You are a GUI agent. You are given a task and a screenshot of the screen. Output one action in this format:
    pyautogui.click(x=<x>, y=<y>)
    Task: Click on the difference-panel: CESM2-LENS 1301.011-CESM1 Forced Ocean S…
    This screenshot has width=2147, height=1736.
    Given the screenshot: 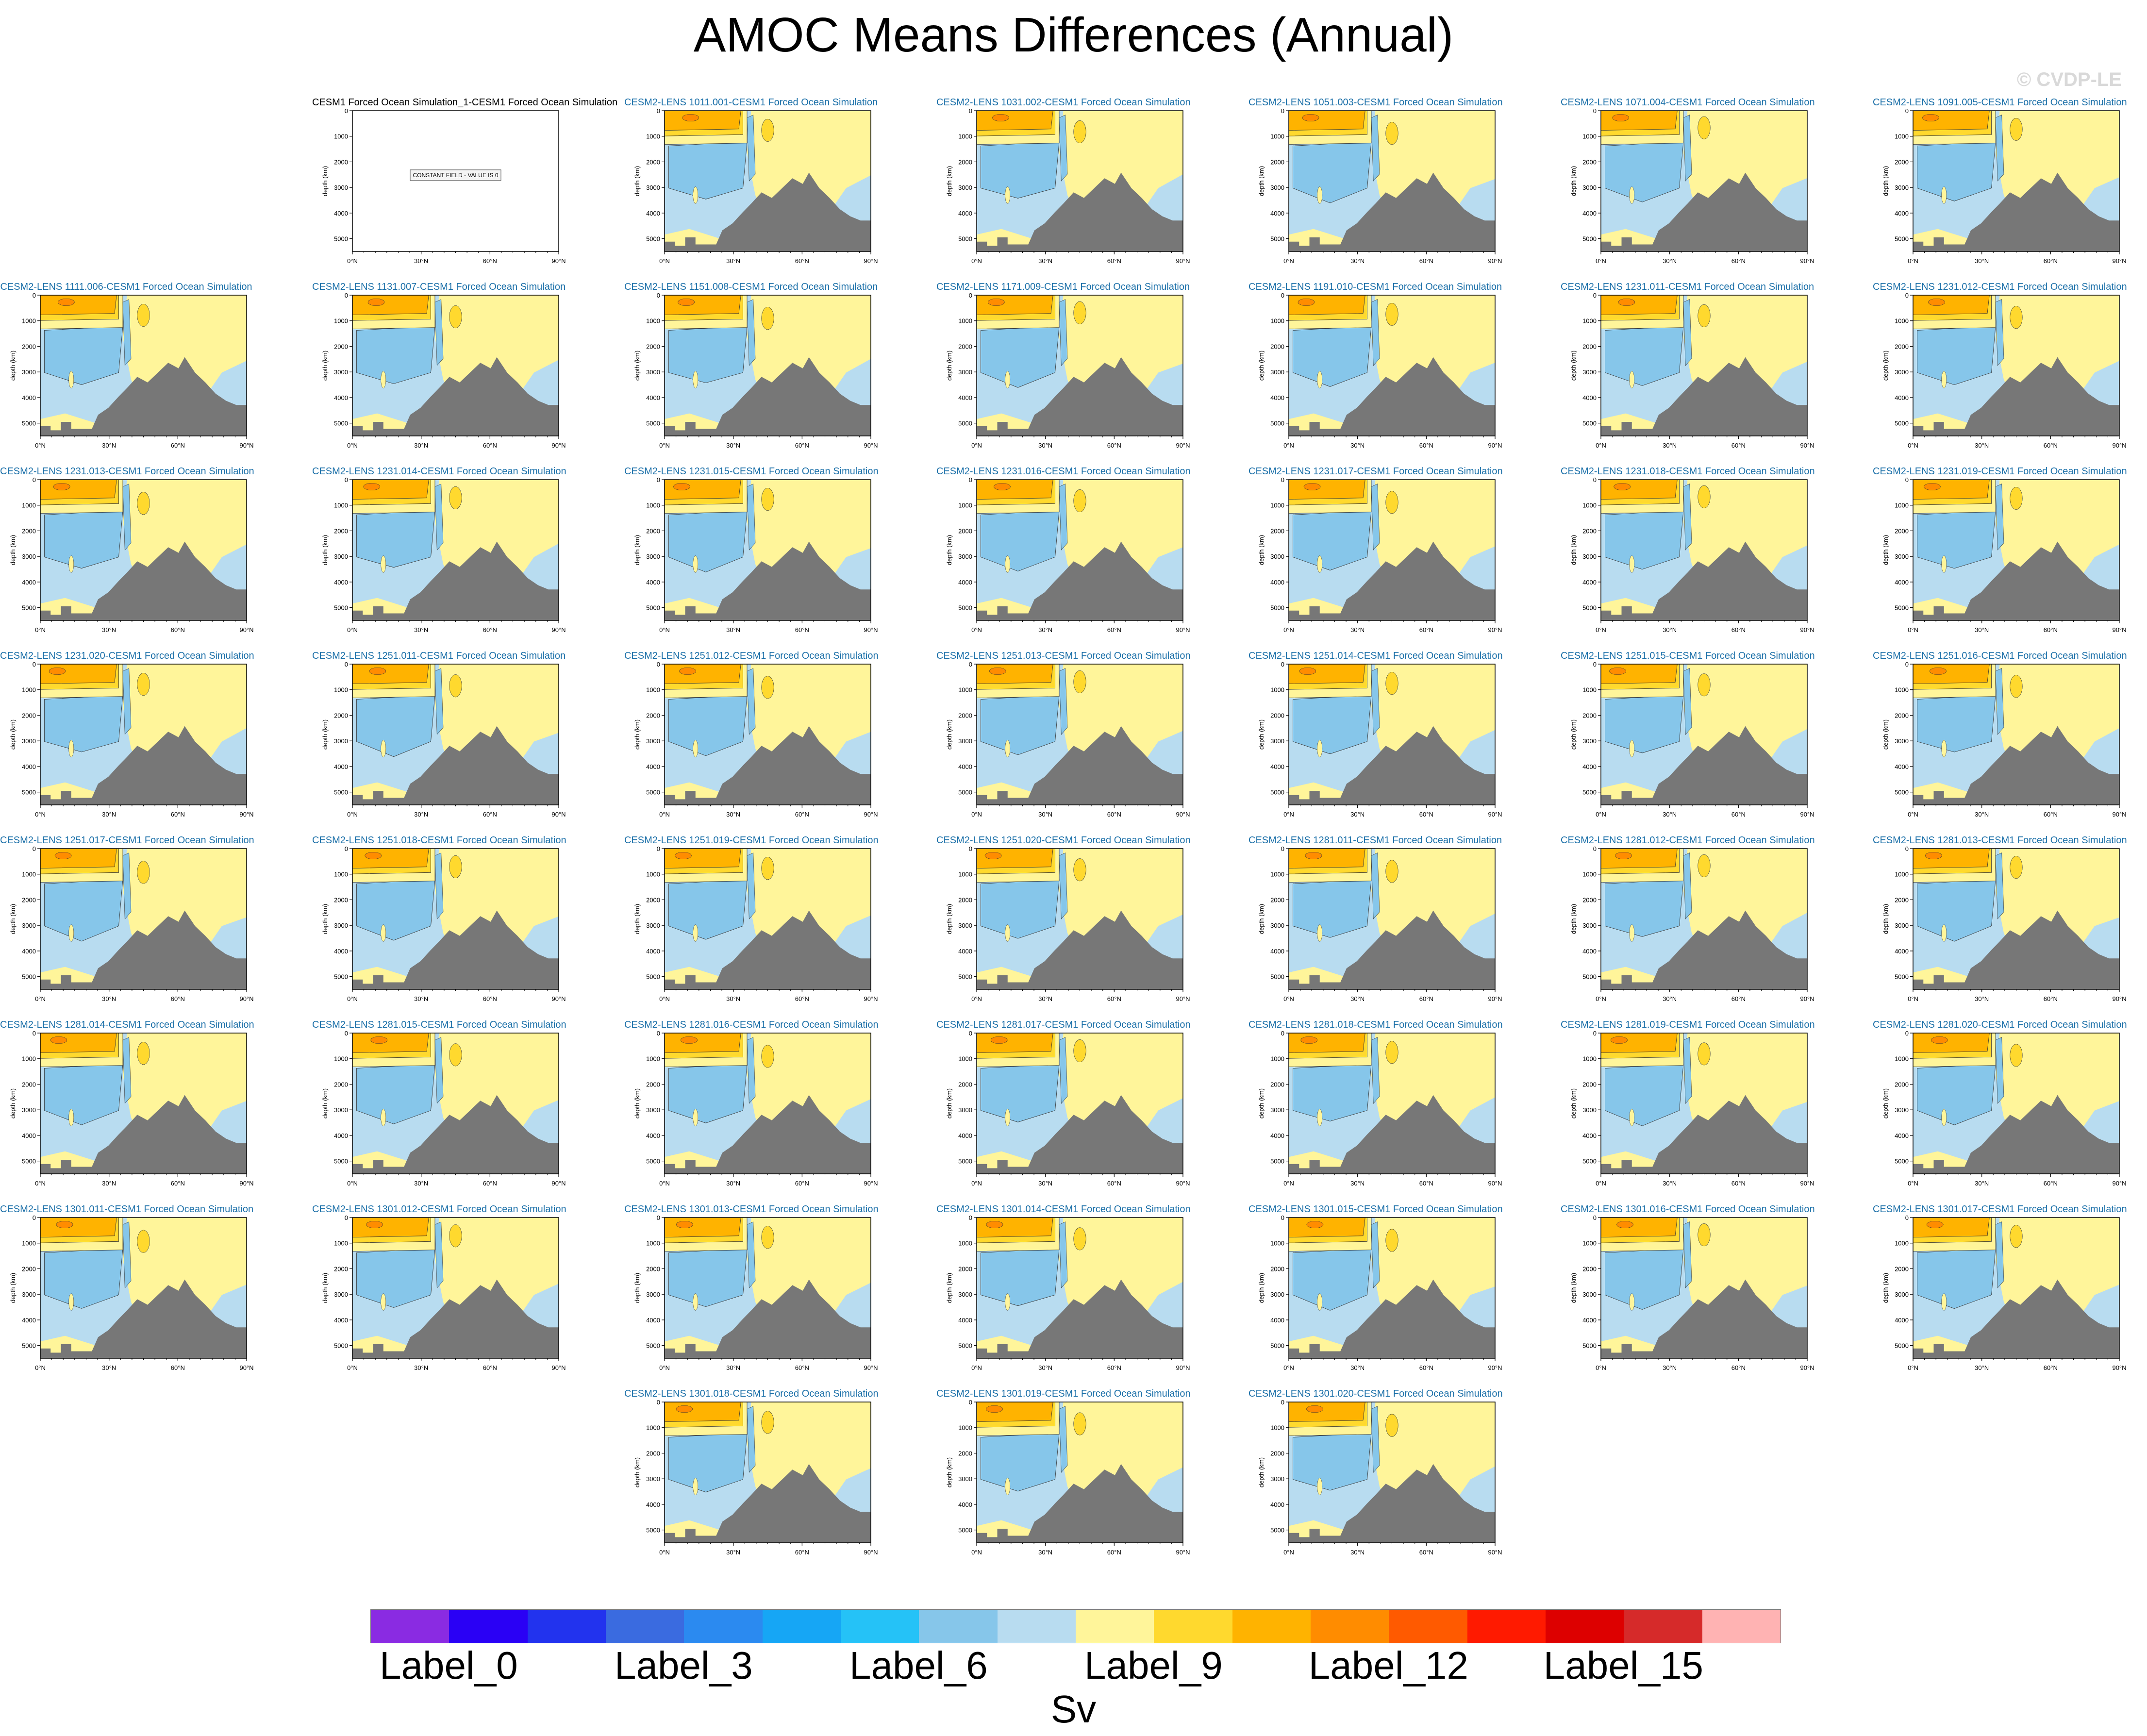 What is the action you would take?
    pyautogui.click(x=127, y=1296)
    